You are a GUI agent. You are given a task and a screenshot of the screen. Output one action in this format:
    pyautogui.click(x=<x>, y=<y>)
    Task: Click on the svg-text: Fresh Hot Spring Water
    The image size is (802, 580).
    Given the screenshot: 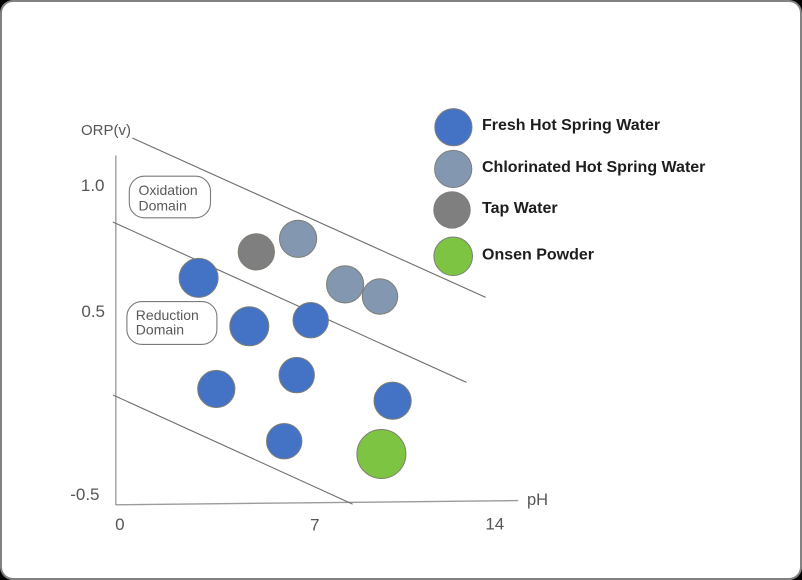 What is the action you would take?
    pyautogui.click(x=571, y=125)
    